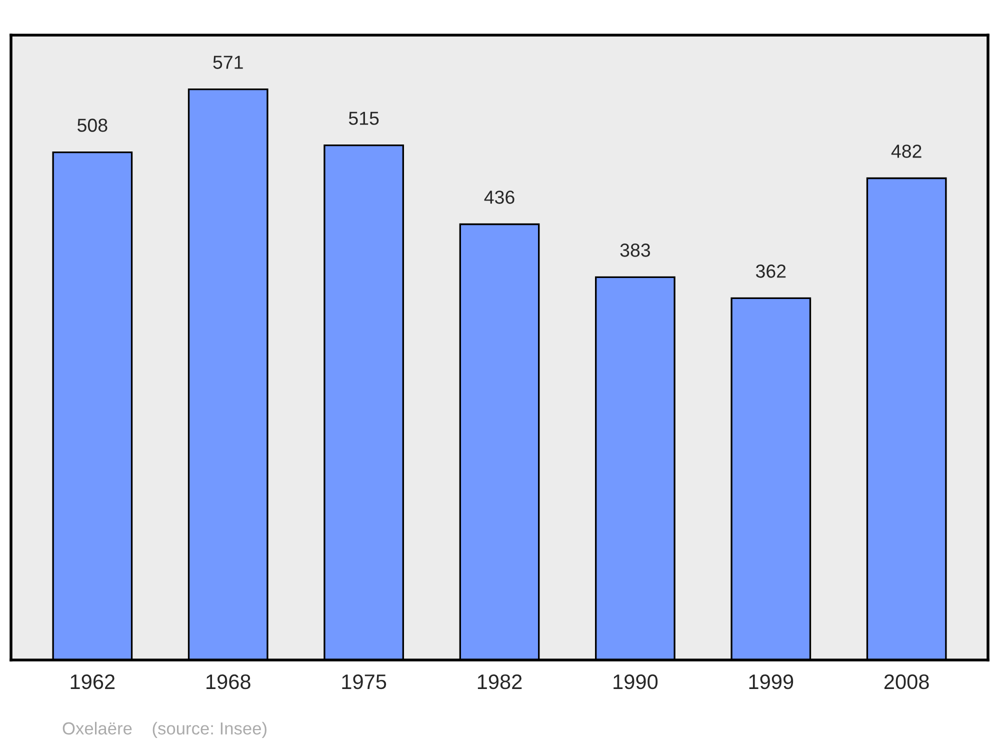 The height and width of the screenshot is (747, 1000). Describe the element at coordinates (500, 682) in the screenshot. I see `x-tick-label: 1982` at that location.